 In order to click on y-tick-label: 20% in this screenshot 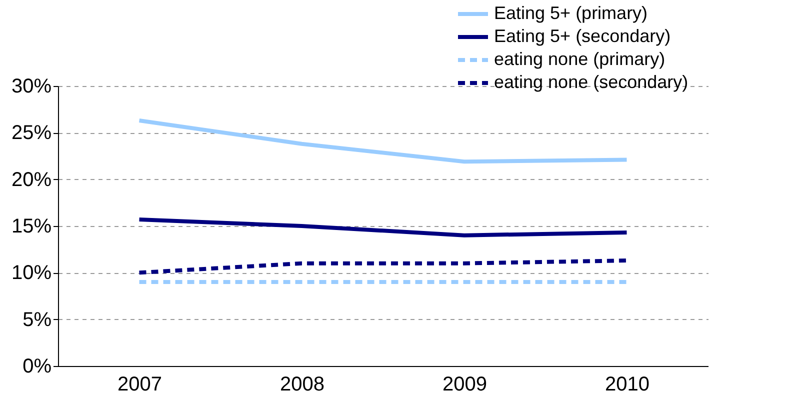, I will do `click(31, 179)`.